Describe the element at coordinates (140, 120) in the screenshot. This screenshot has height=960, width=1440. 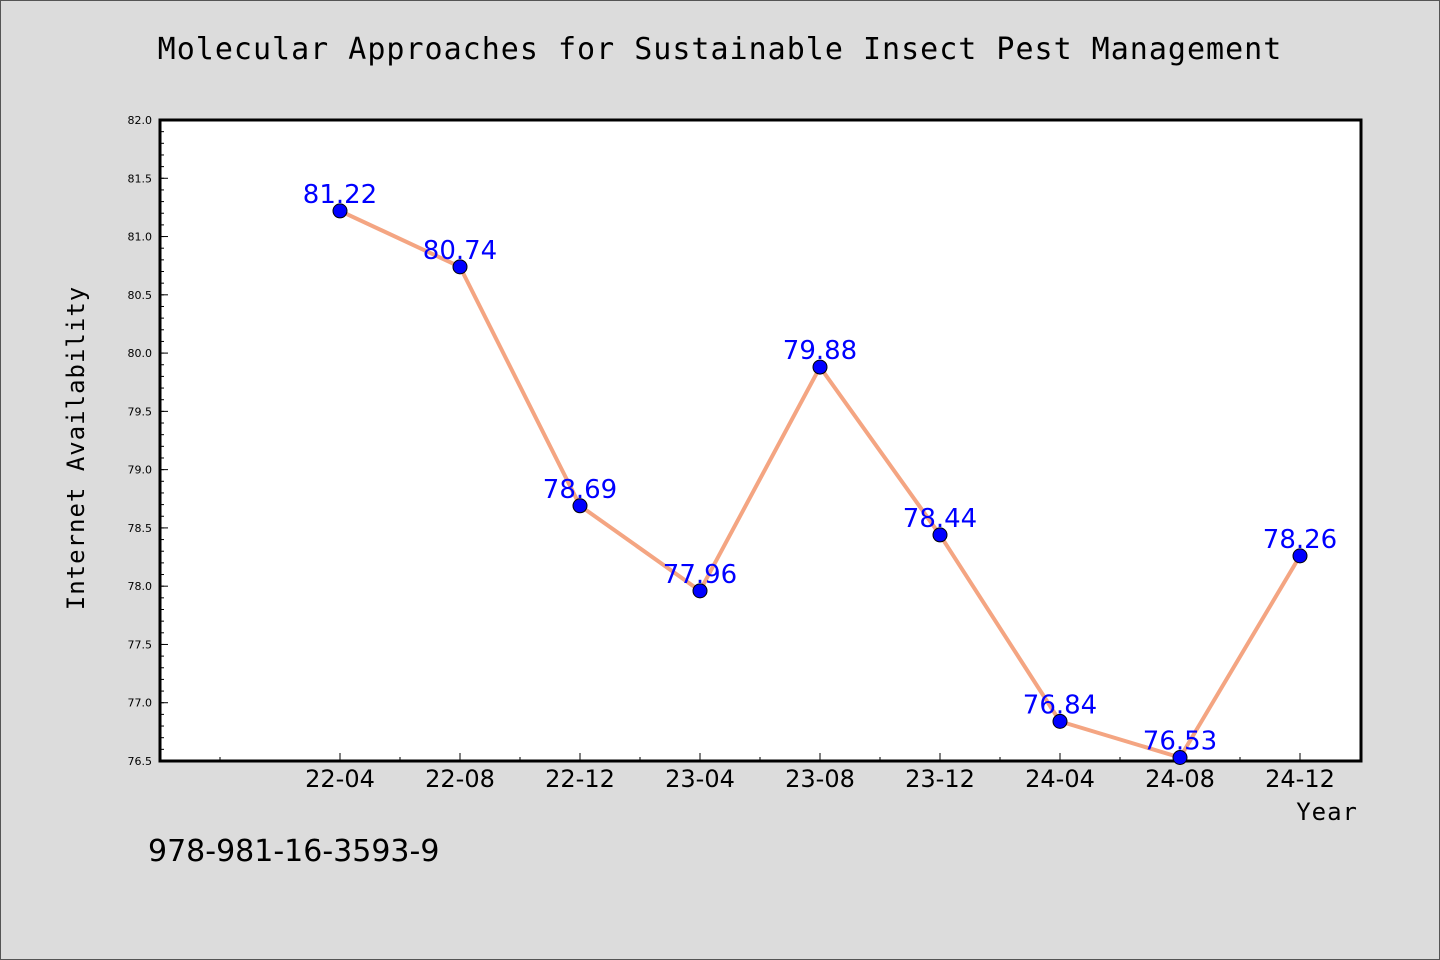
I see `y-tick-label: 82.0` at that location.